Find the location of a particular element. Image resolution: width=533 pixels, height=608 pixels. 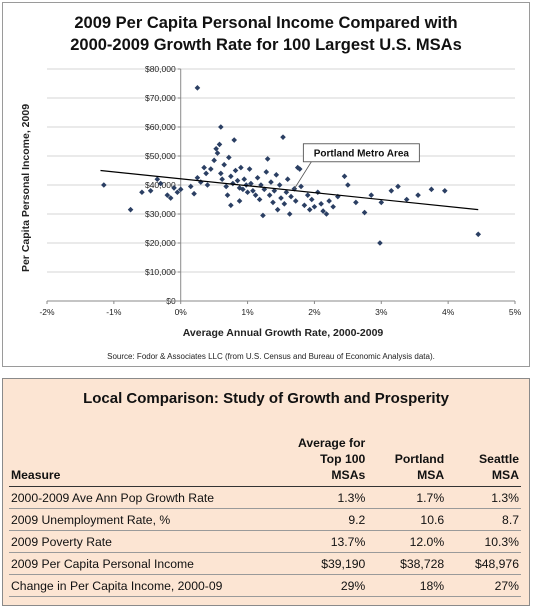

cell-portland: 12.0% is located at coordinates (407, 541).